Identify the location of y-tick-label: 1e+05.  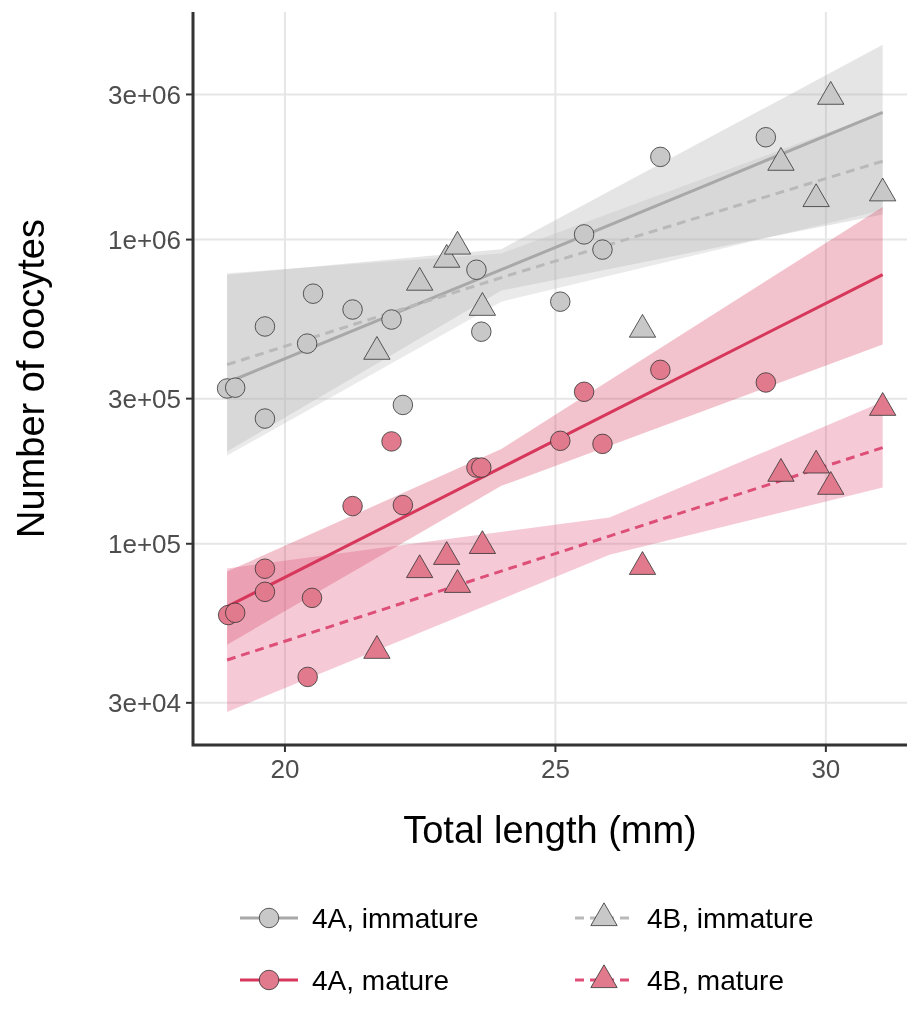
(144, 543).